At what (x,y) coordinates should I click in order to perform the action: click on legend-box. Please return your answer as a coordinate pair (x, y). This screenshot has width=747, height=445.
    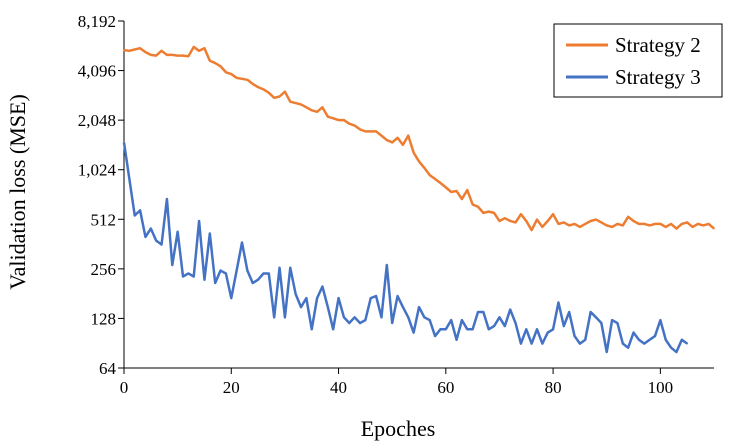
    Looking at the image, I should click on (638, 60).